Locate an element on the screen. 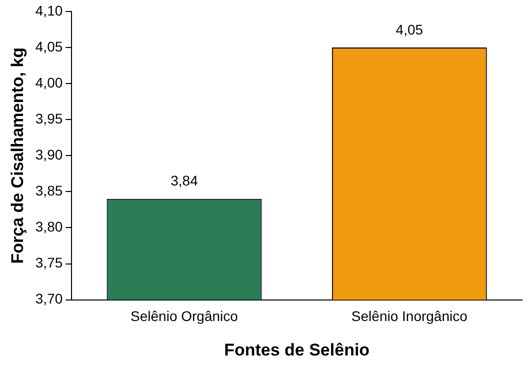 This screenshot has width=530, height=369. y-tick-label: 3,90 is located at coordinates (49, 154).